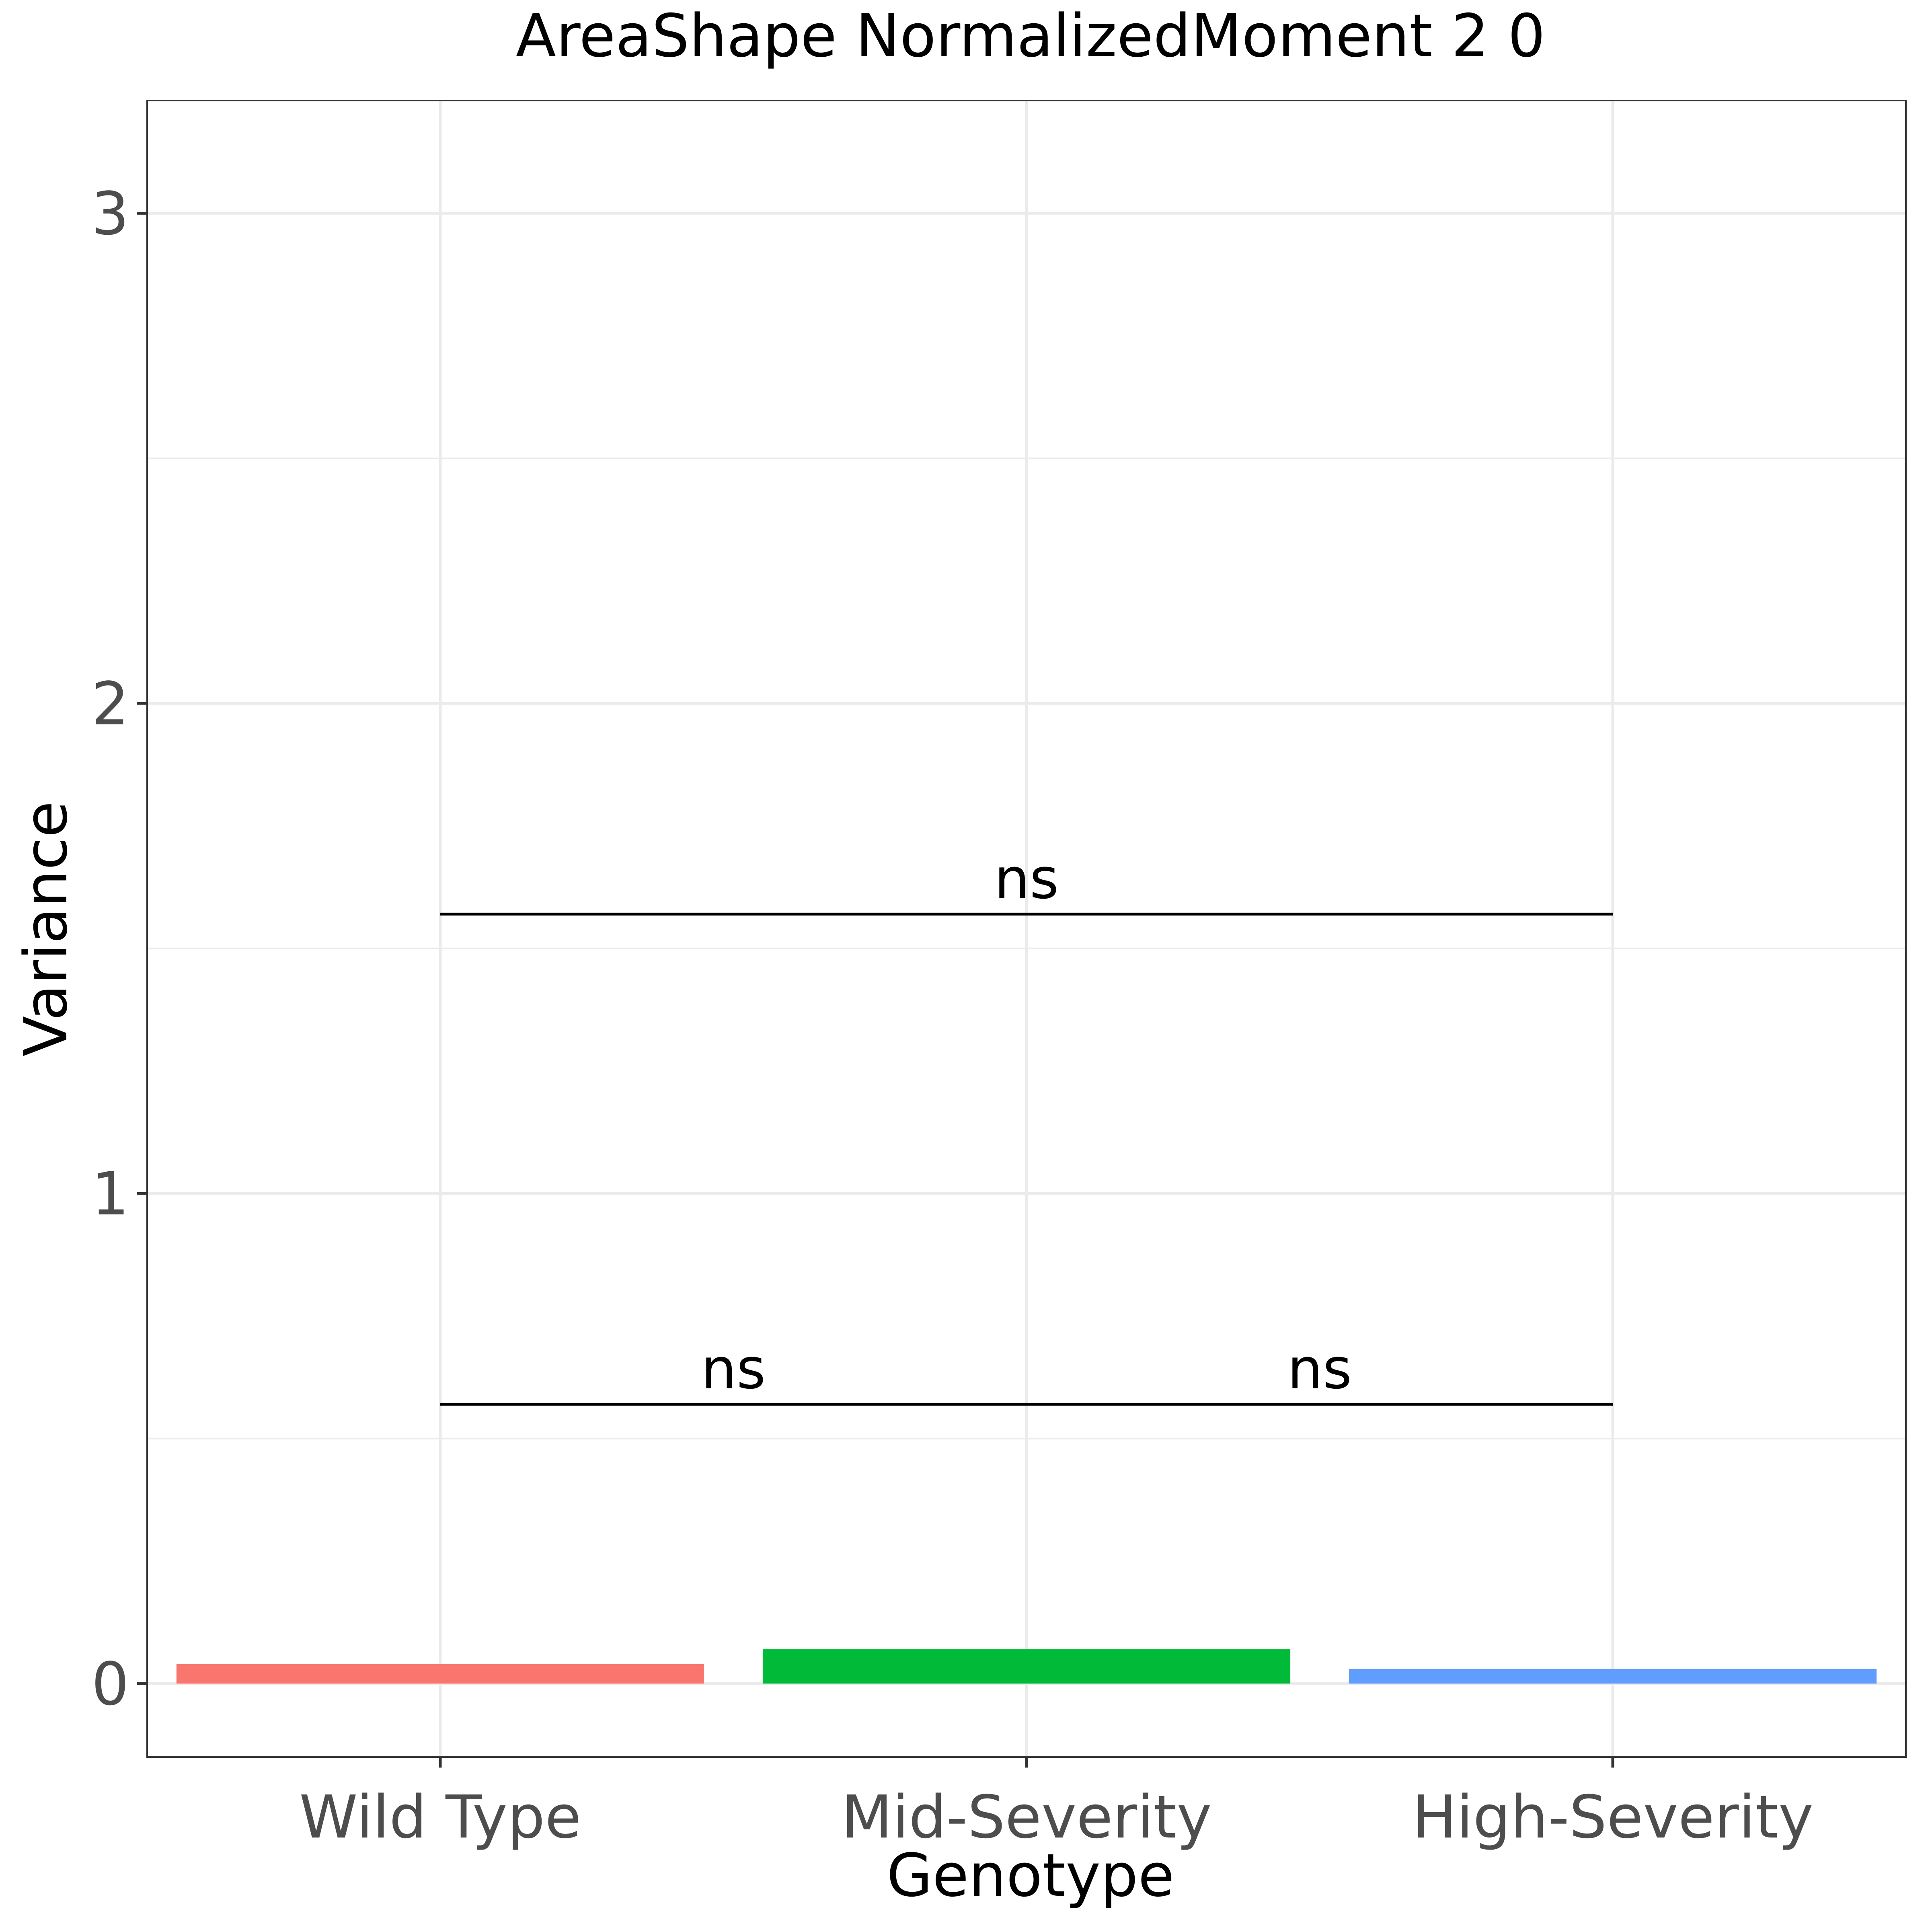  Describe the element at coordinates (110, 1194) in the screenshot. I see `y-tick-label: 1` at that location.